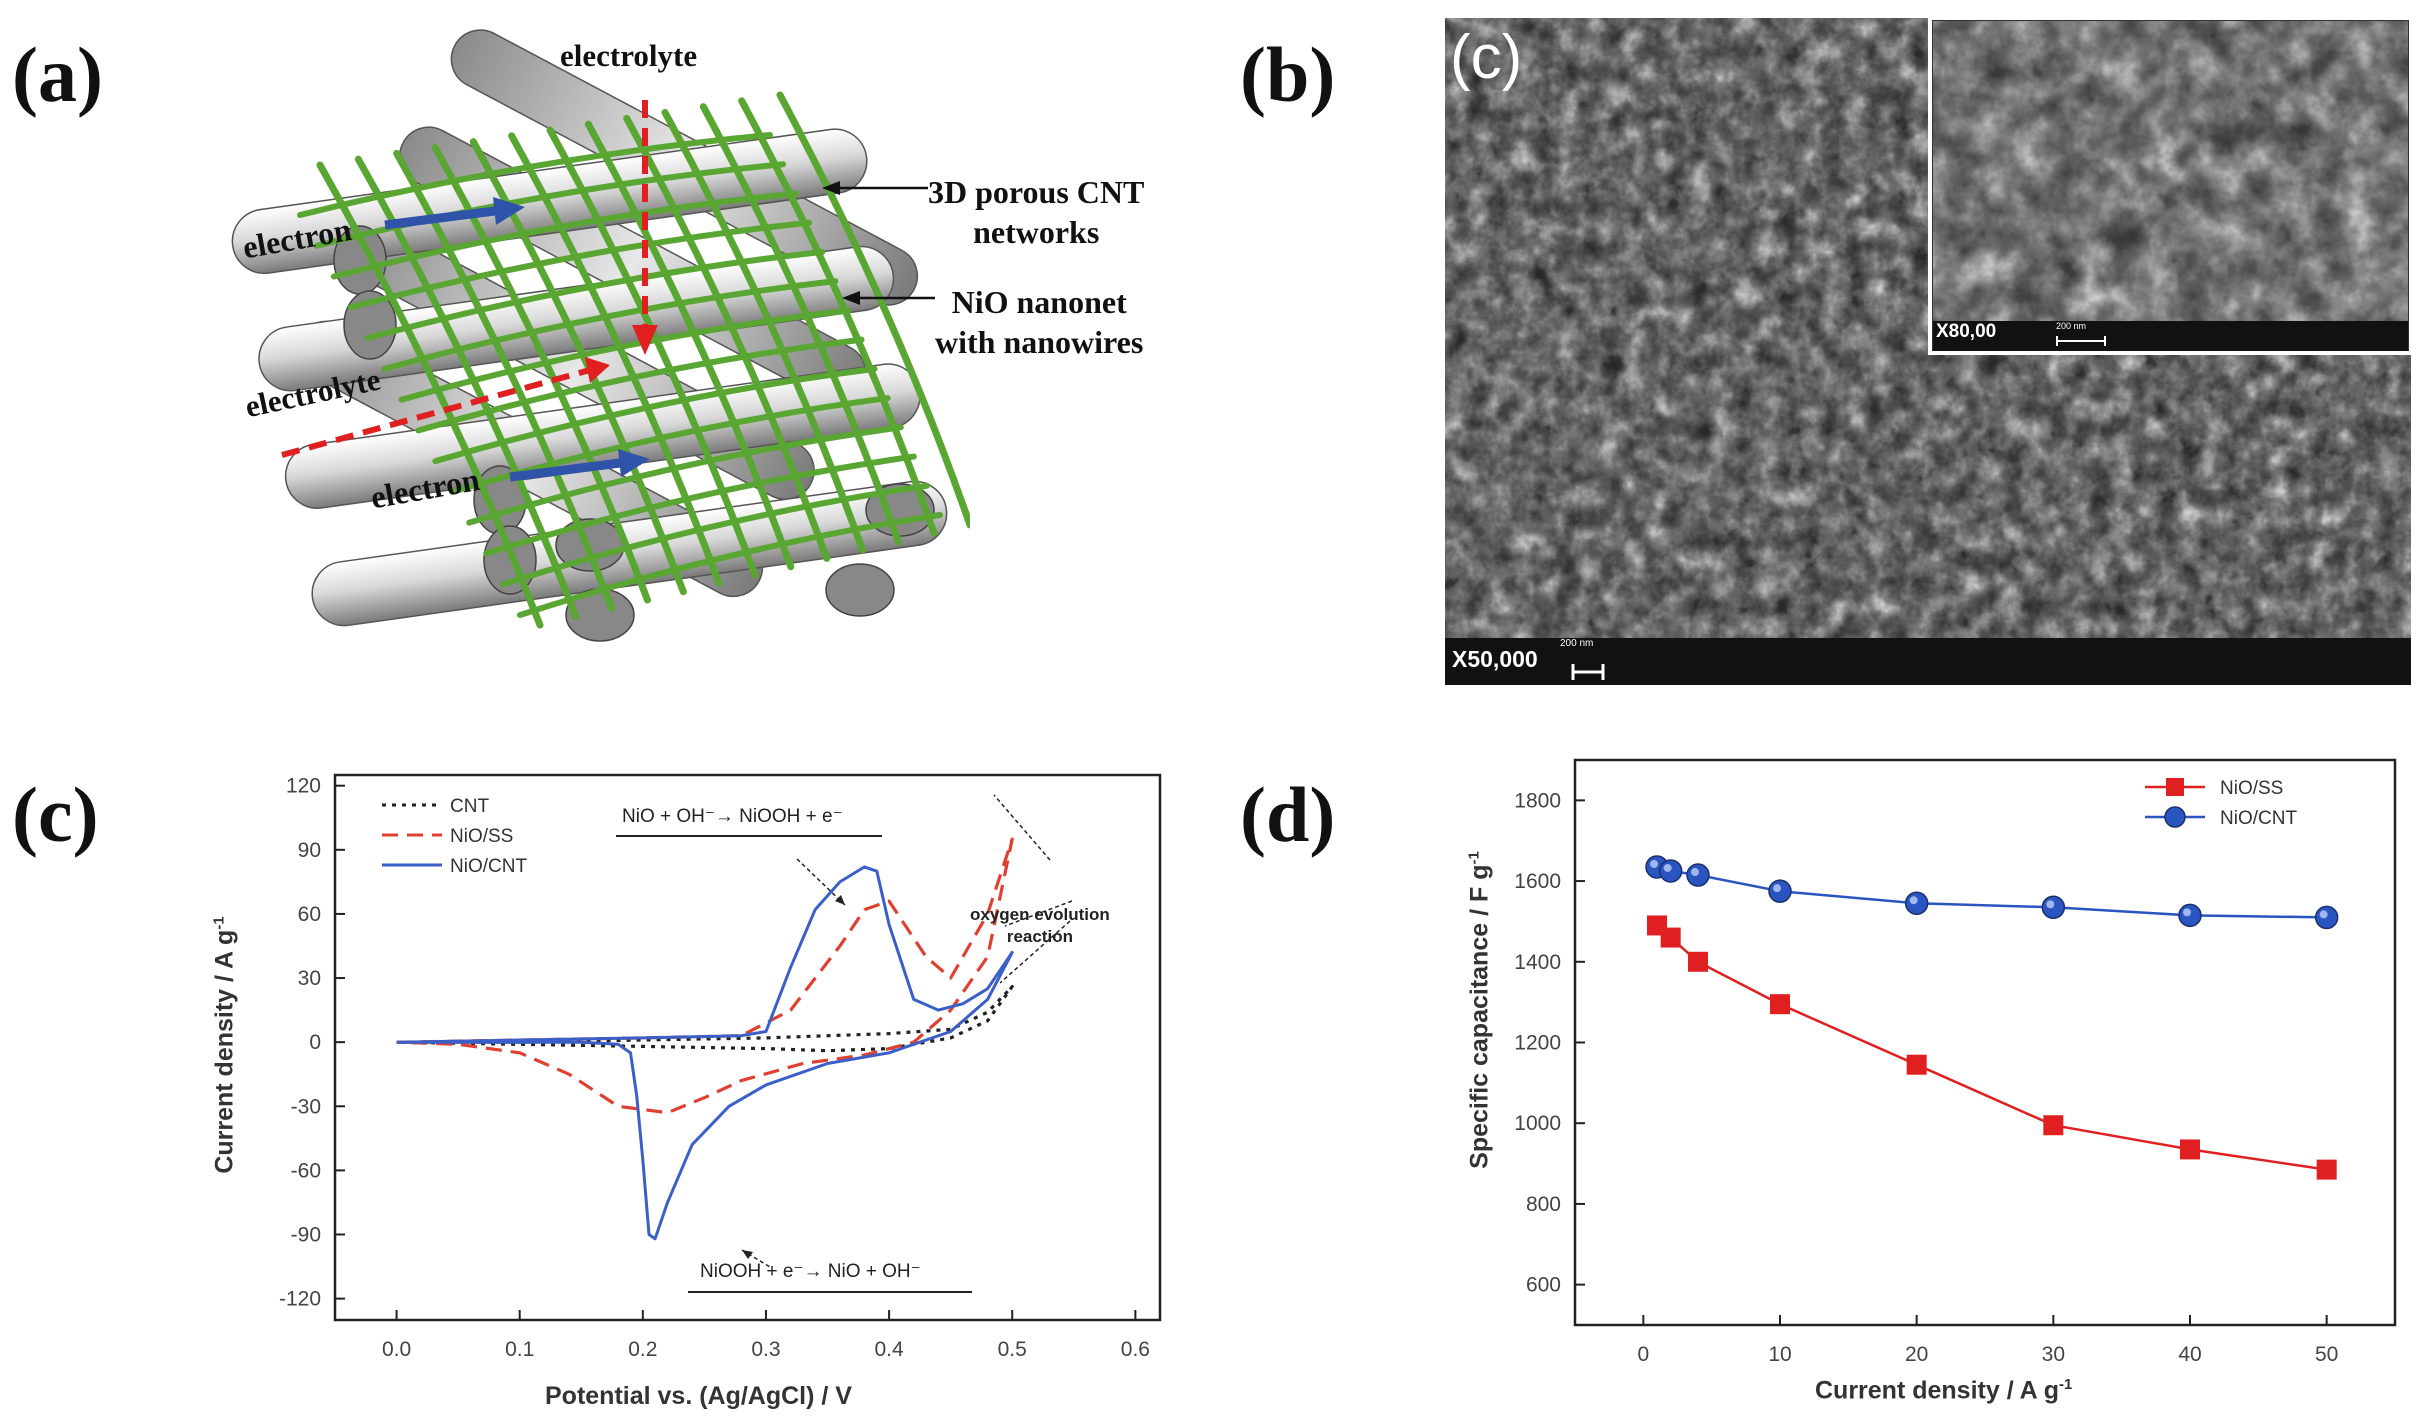 The image size is (2419, 1426). I want to click on x-tick-label: 0.2, so click(642, 1349).